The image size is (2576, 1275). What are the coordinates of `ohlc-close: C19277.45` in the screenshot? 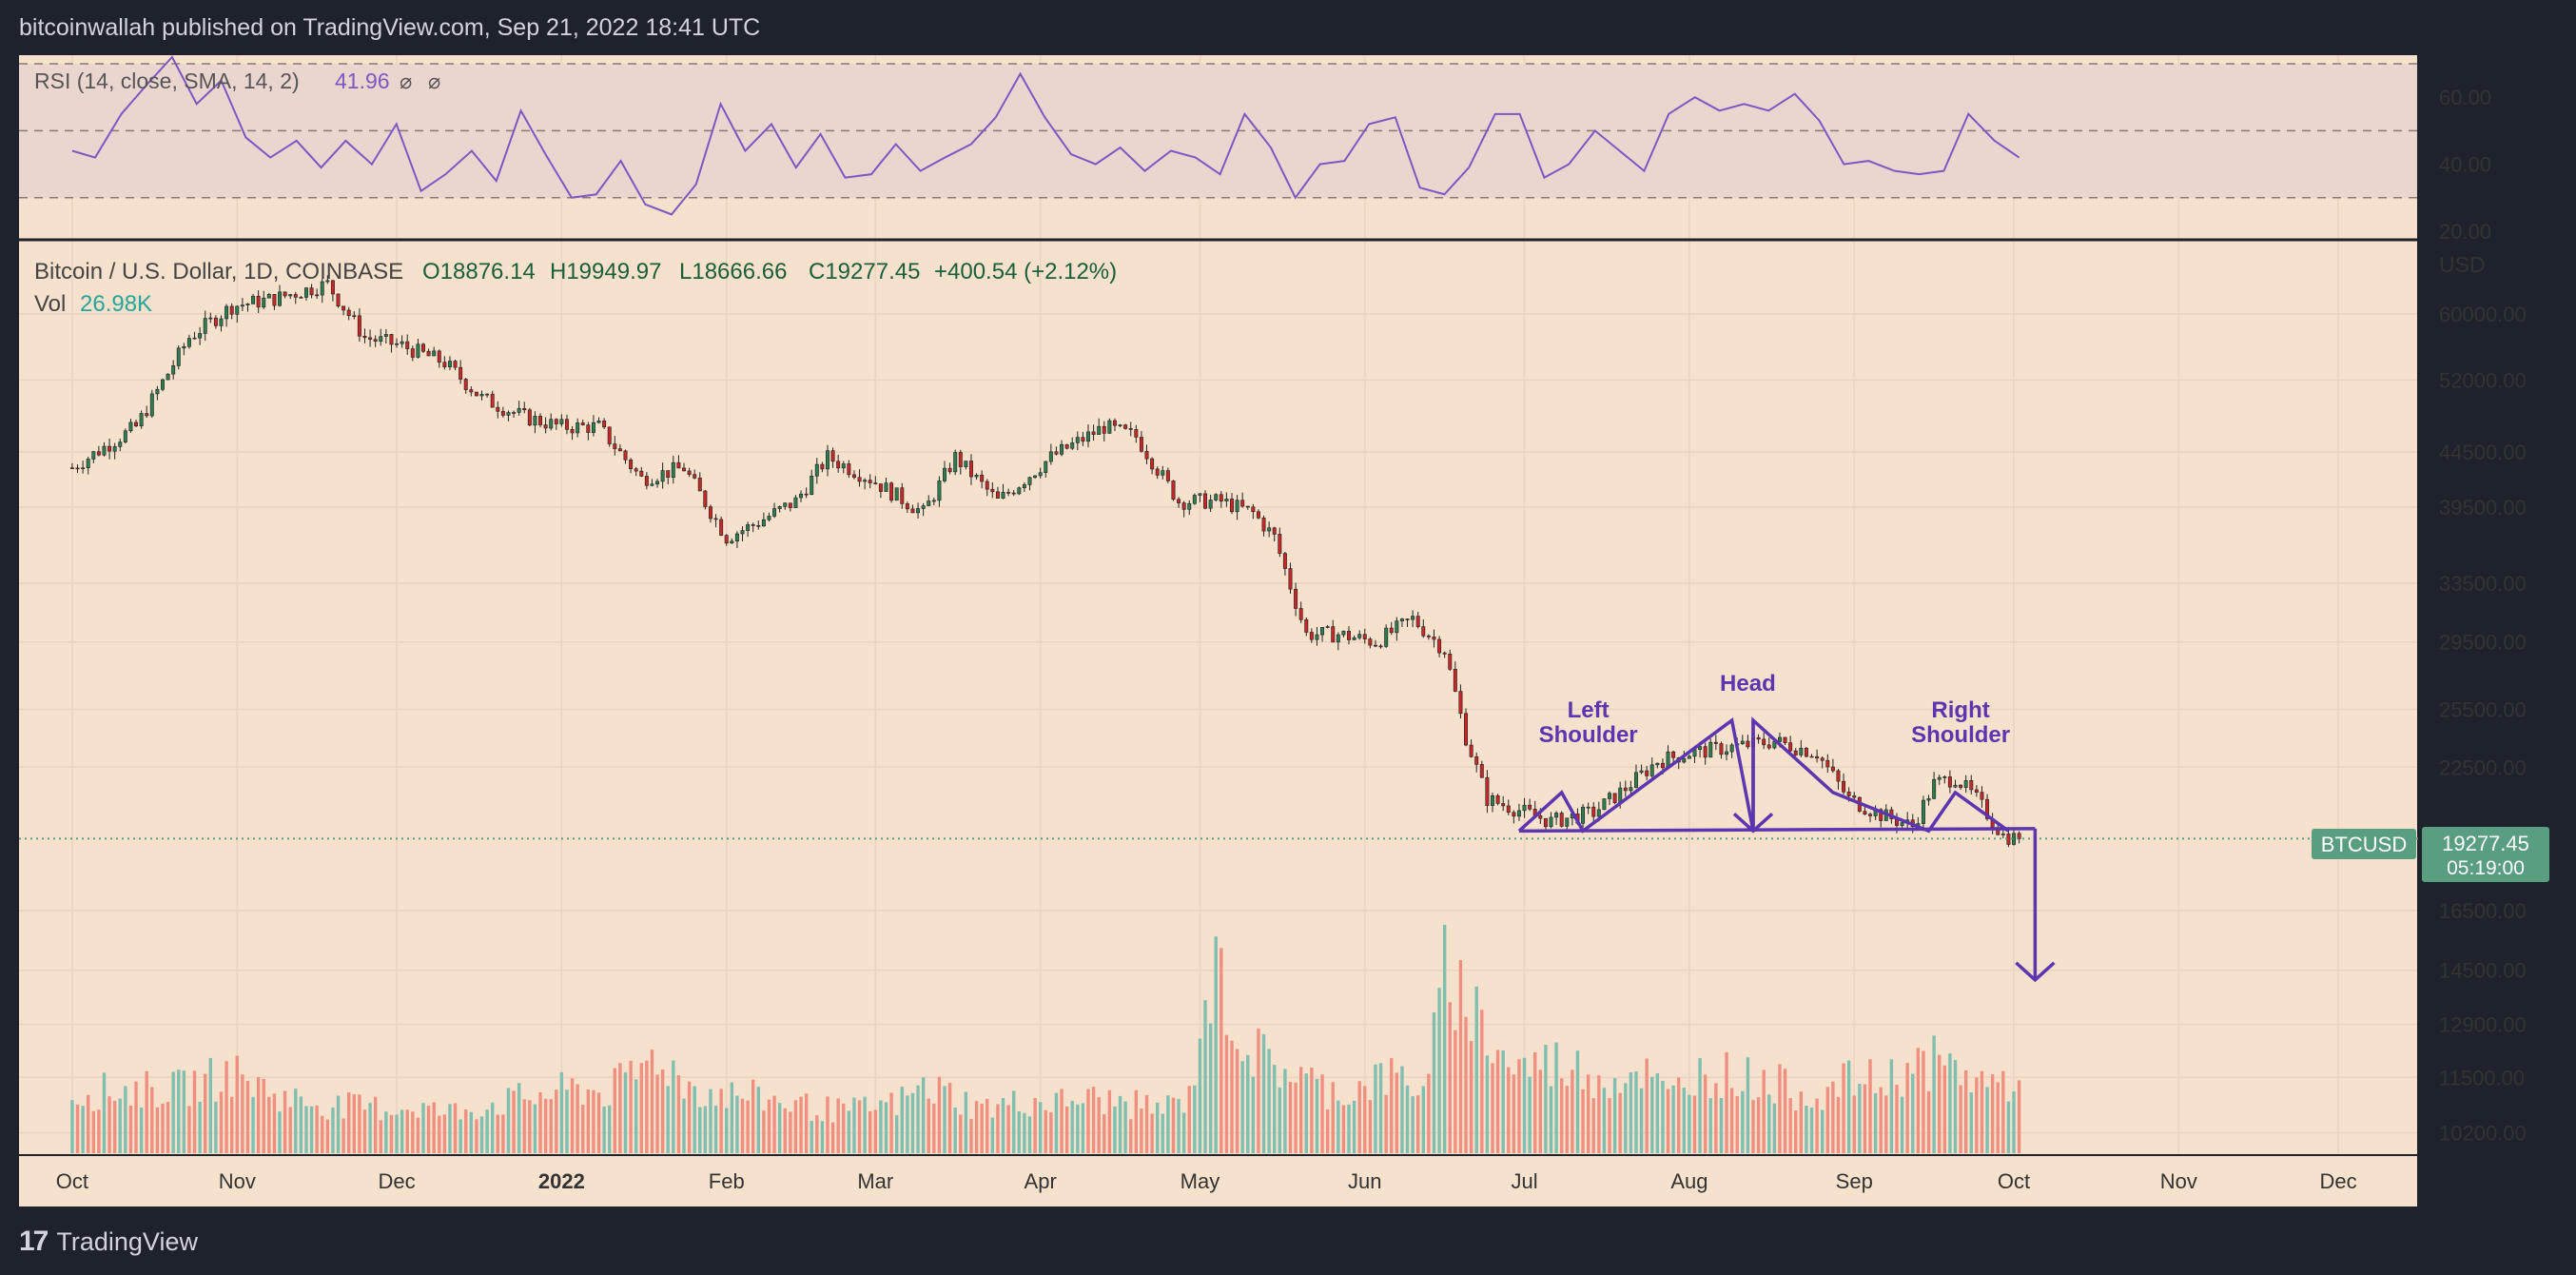 It's located at (865, 272).